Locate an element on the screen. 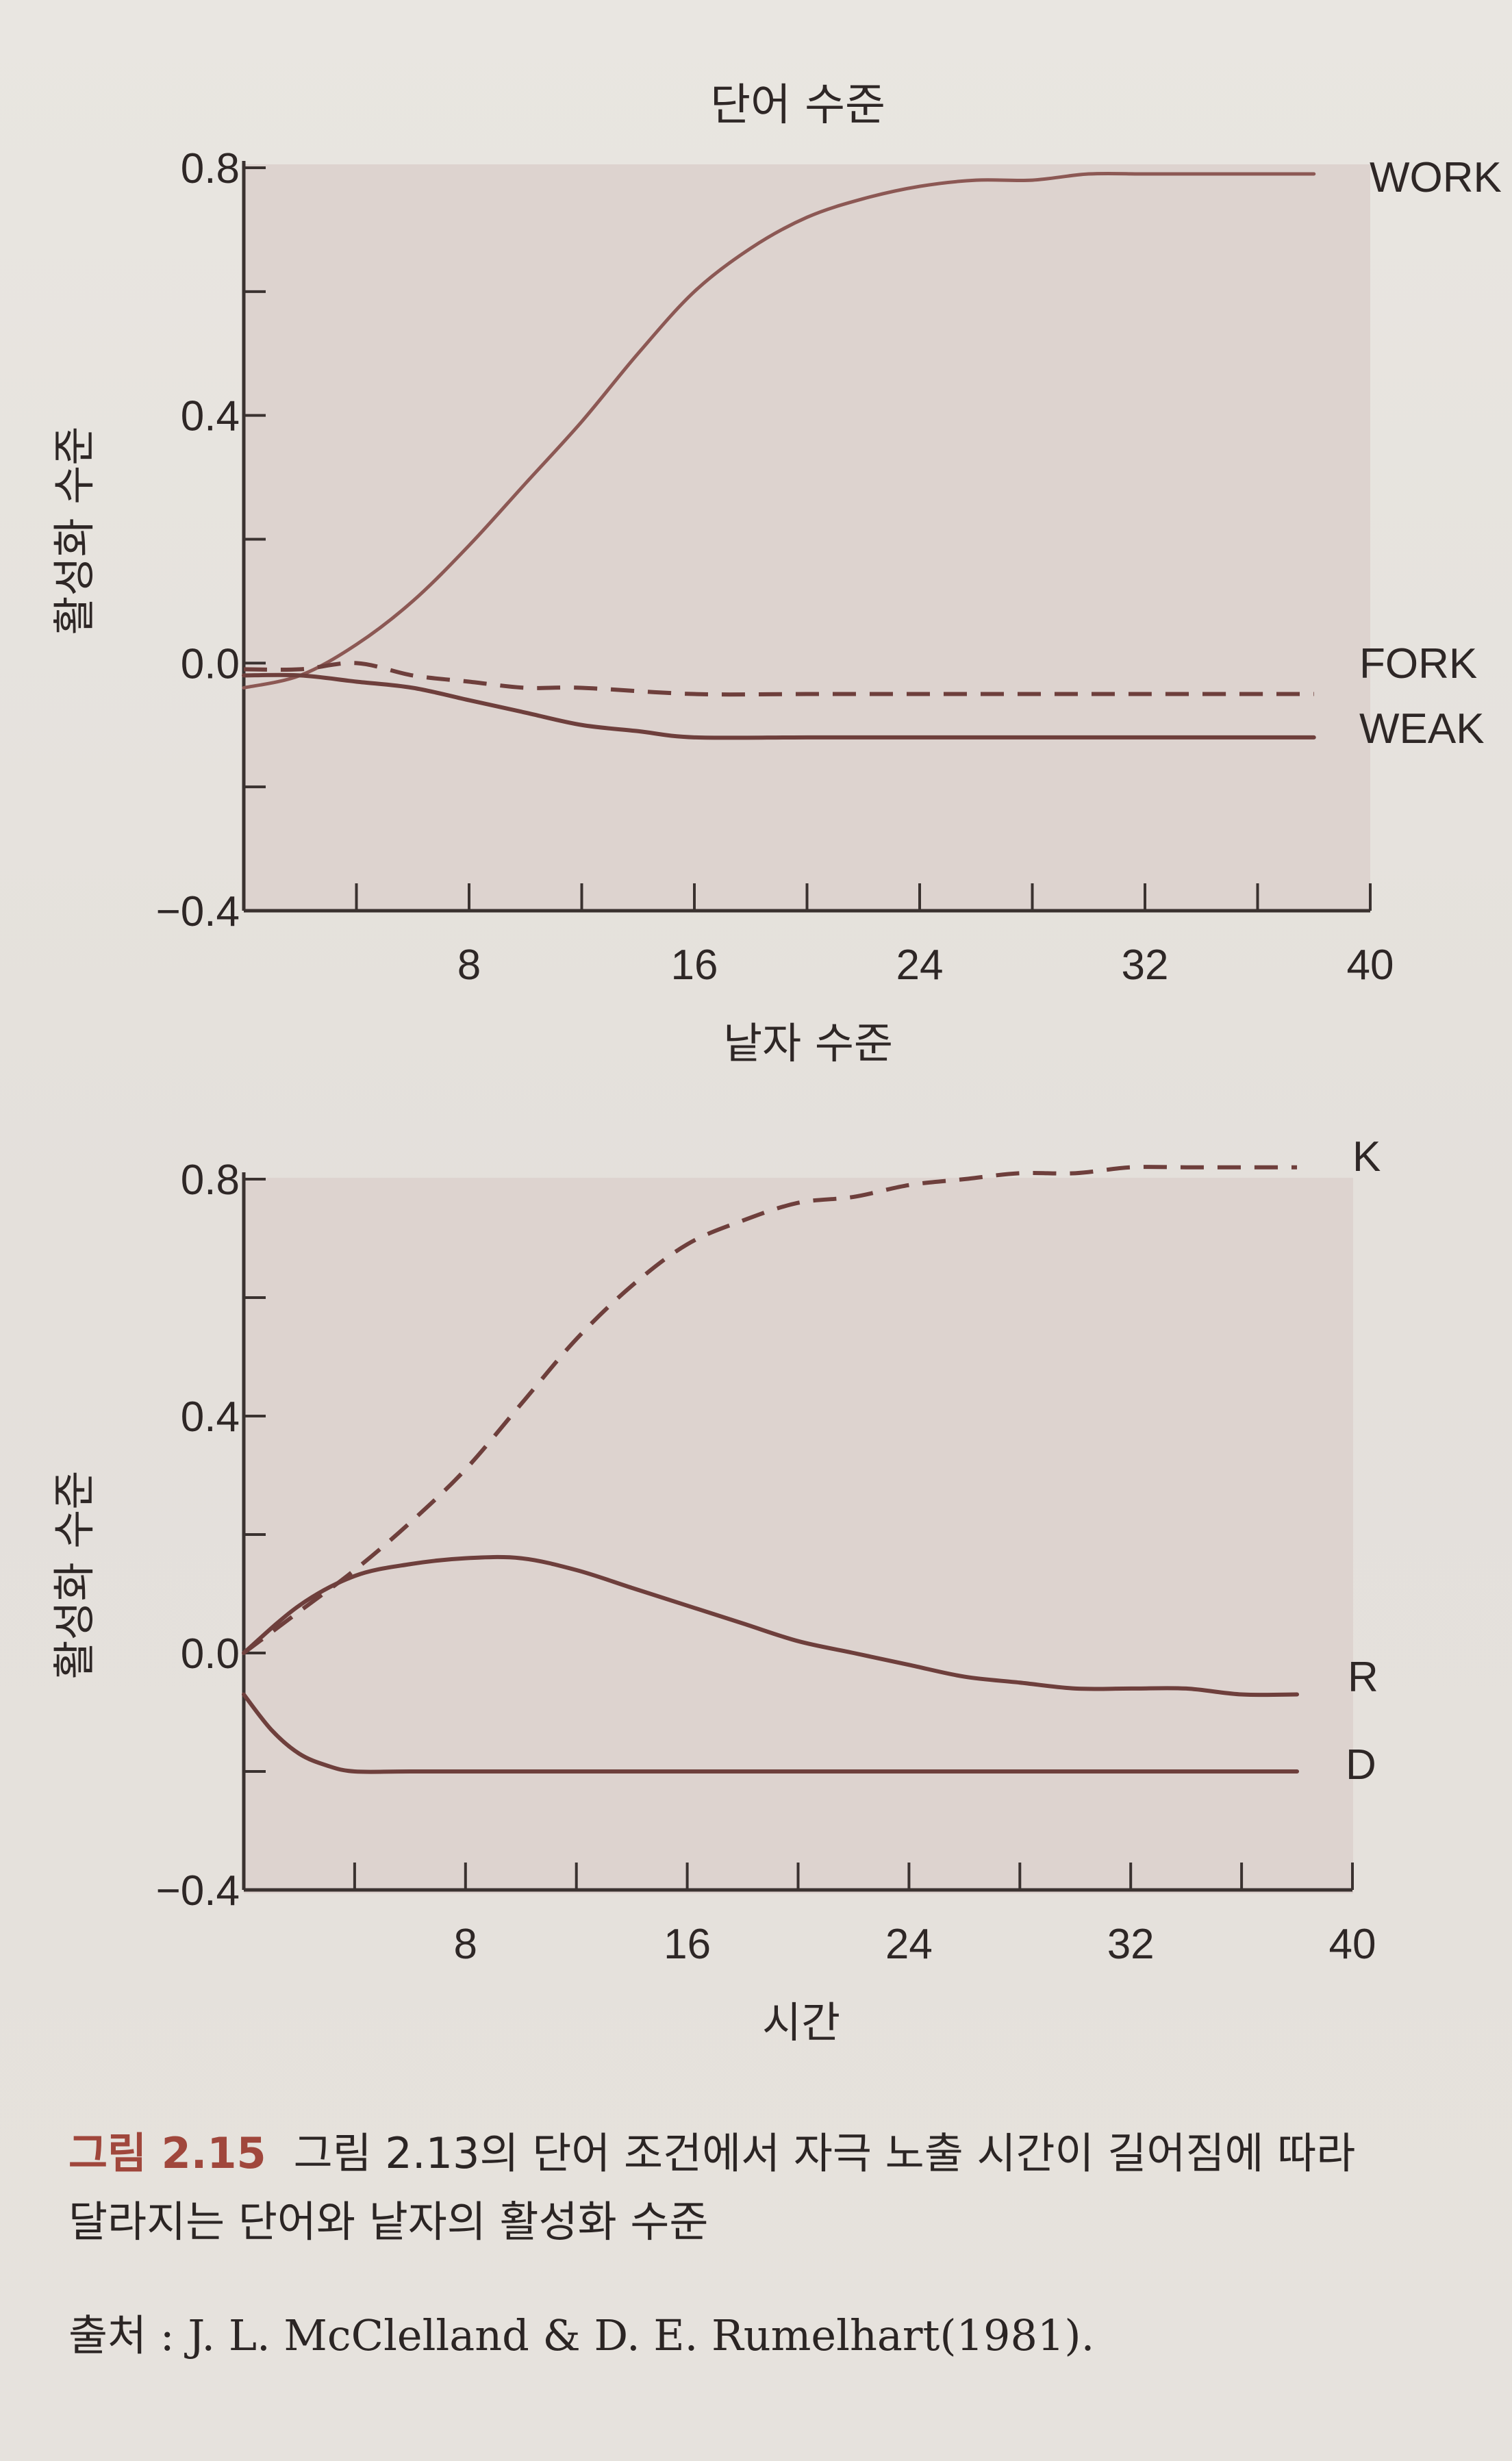 The width and height of the screenshot is (1512, 2461). series-line-d is located at coordinates (771, 1733).